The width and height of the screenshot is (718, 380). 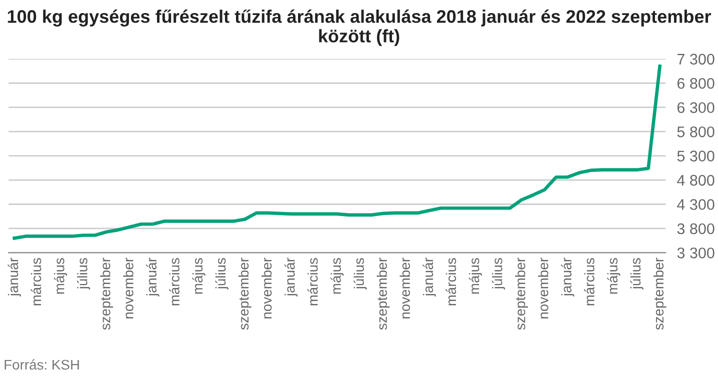 I want to click on y-tick-label: 3 300, so click(x=695, y=253).